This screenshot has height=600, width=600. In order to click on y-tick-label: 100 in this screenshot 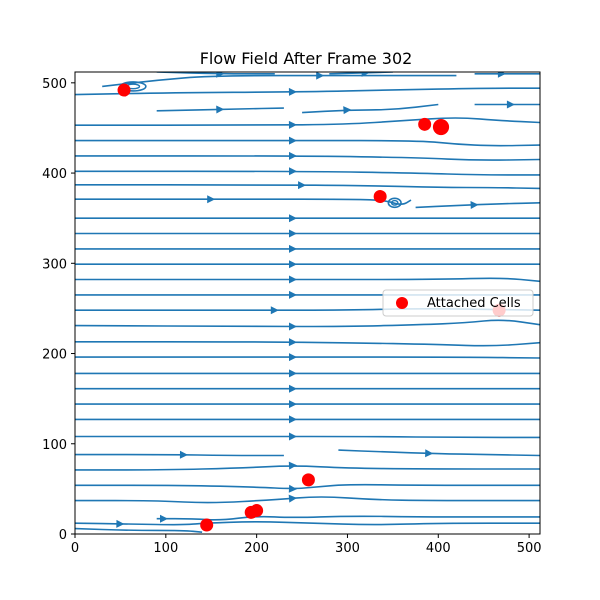, I will do `click(54, 445)`.